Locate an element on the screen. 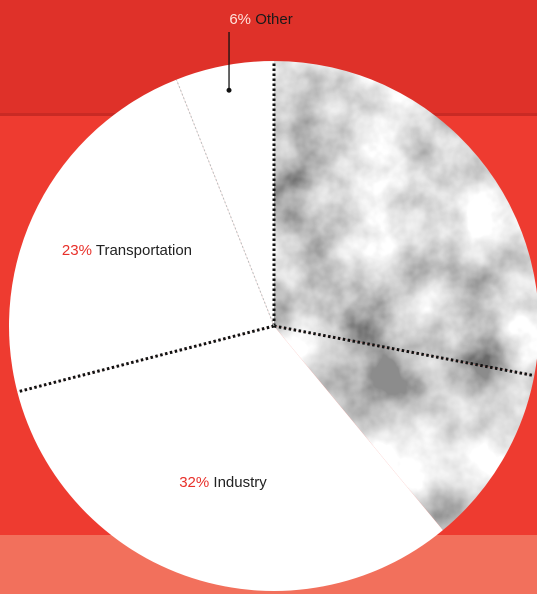  slice is located at coordinates (225, 193).